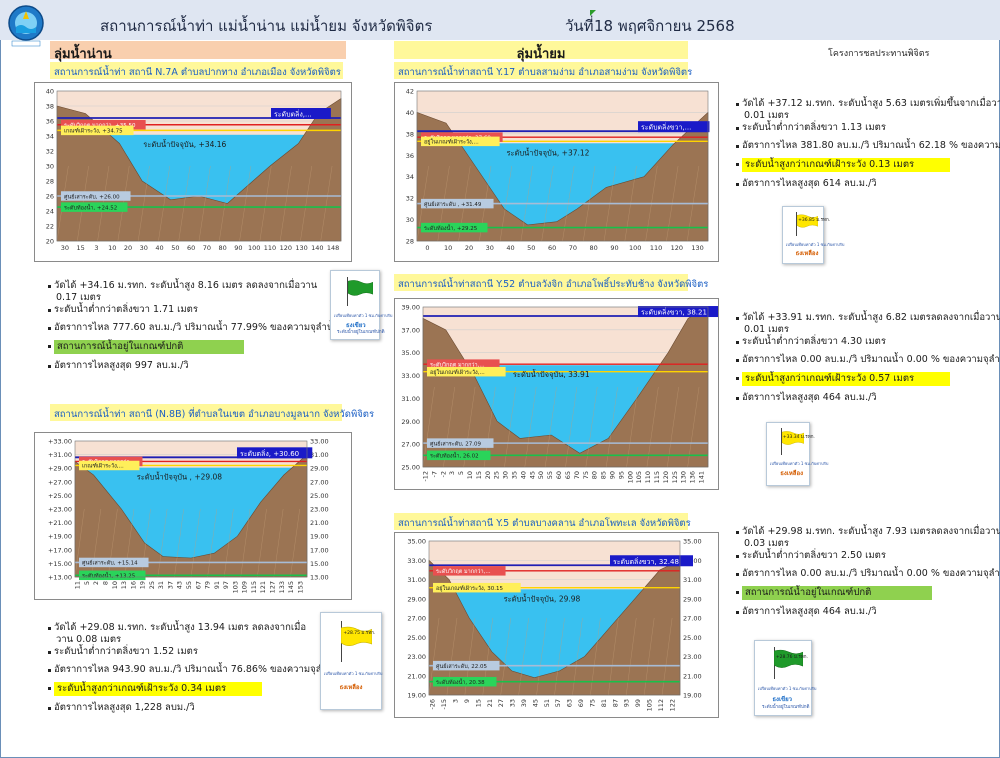 Image resolution: width=1000 pixels, height=758 pixels. I want to click on x-tick-label: 39, so click(524, 703).